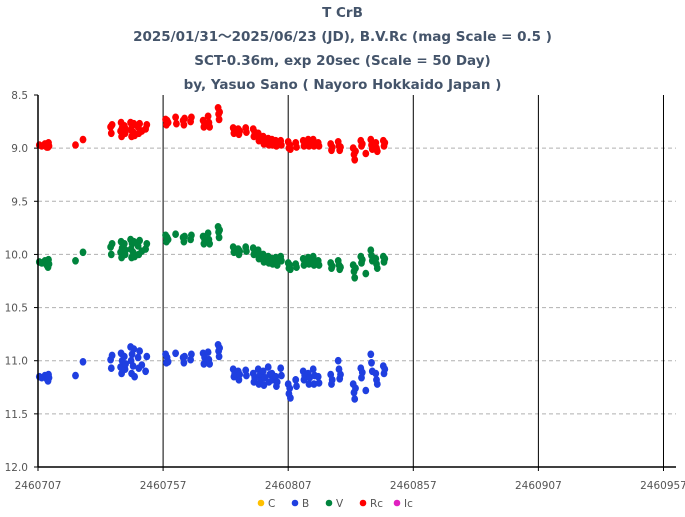 This screenshot has height=517, width=685. What do you see at coordinates (408, 504) in the screenshot?
I see `legend-label-ic: Ic` at bounding box center [408, 504].